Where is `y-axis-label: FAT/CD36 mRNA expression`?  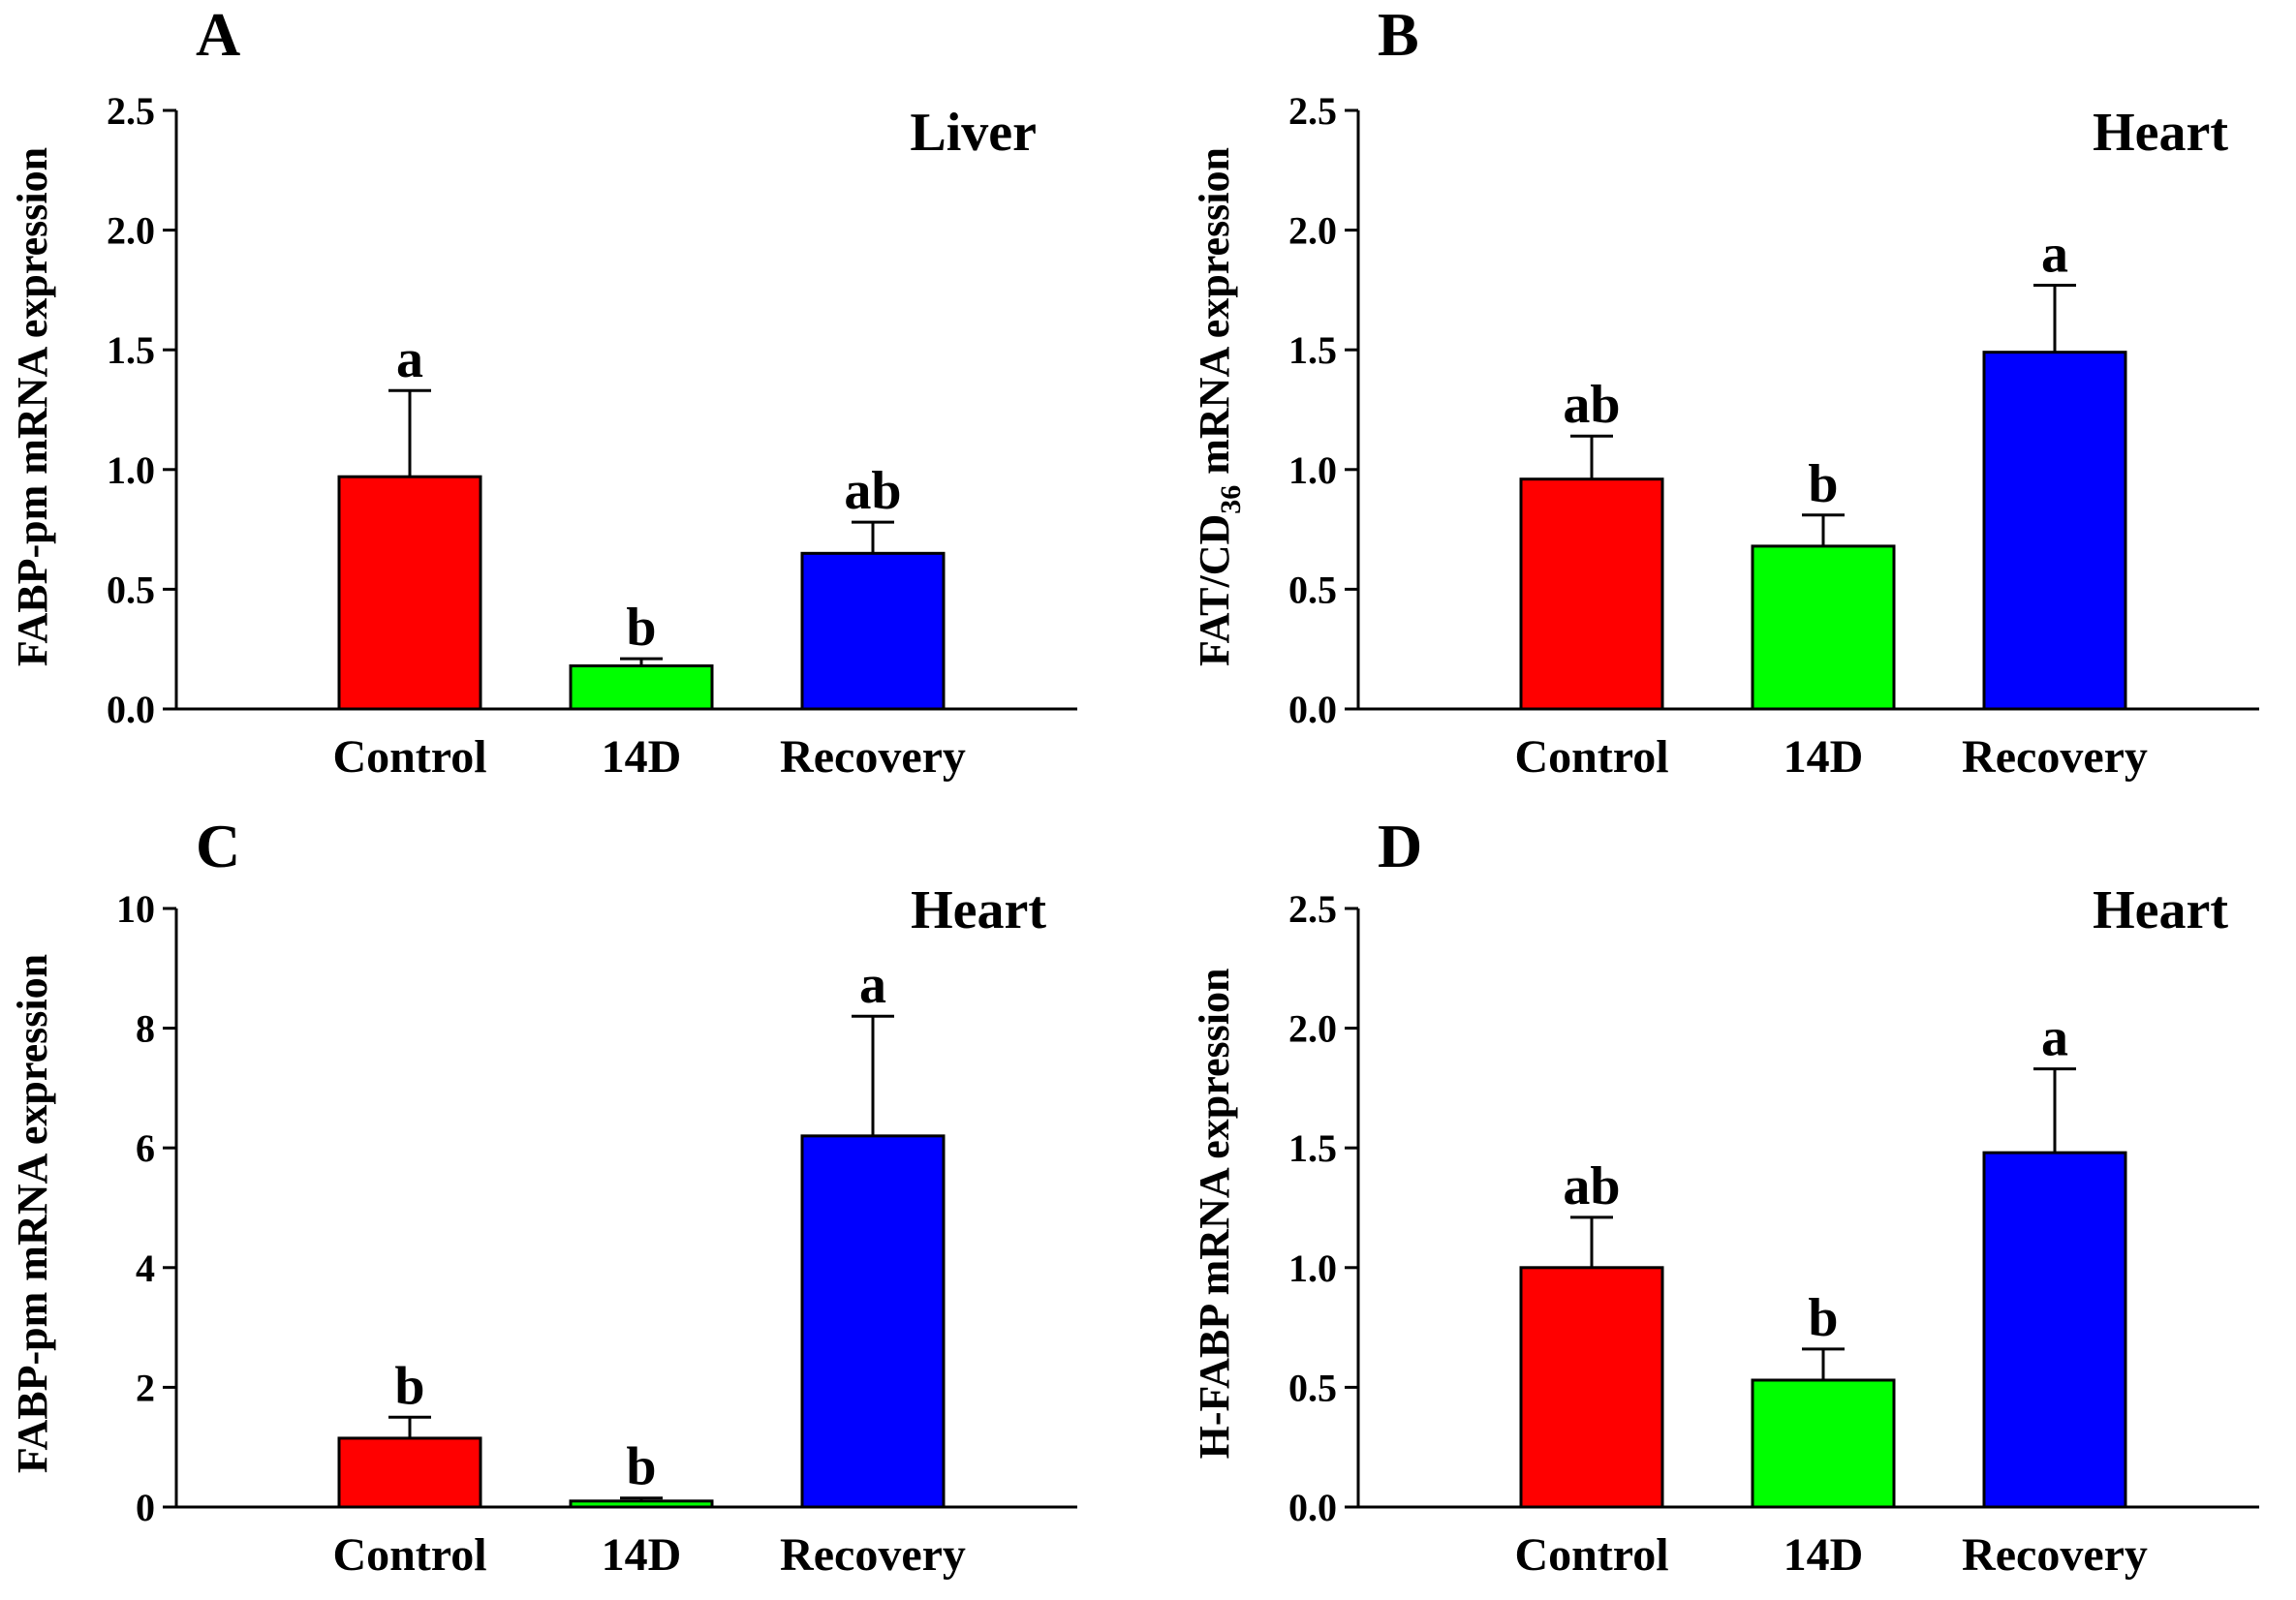 y-axis-label: FAT/CD36 mRNA expression is located at coordinates (1219, 406).